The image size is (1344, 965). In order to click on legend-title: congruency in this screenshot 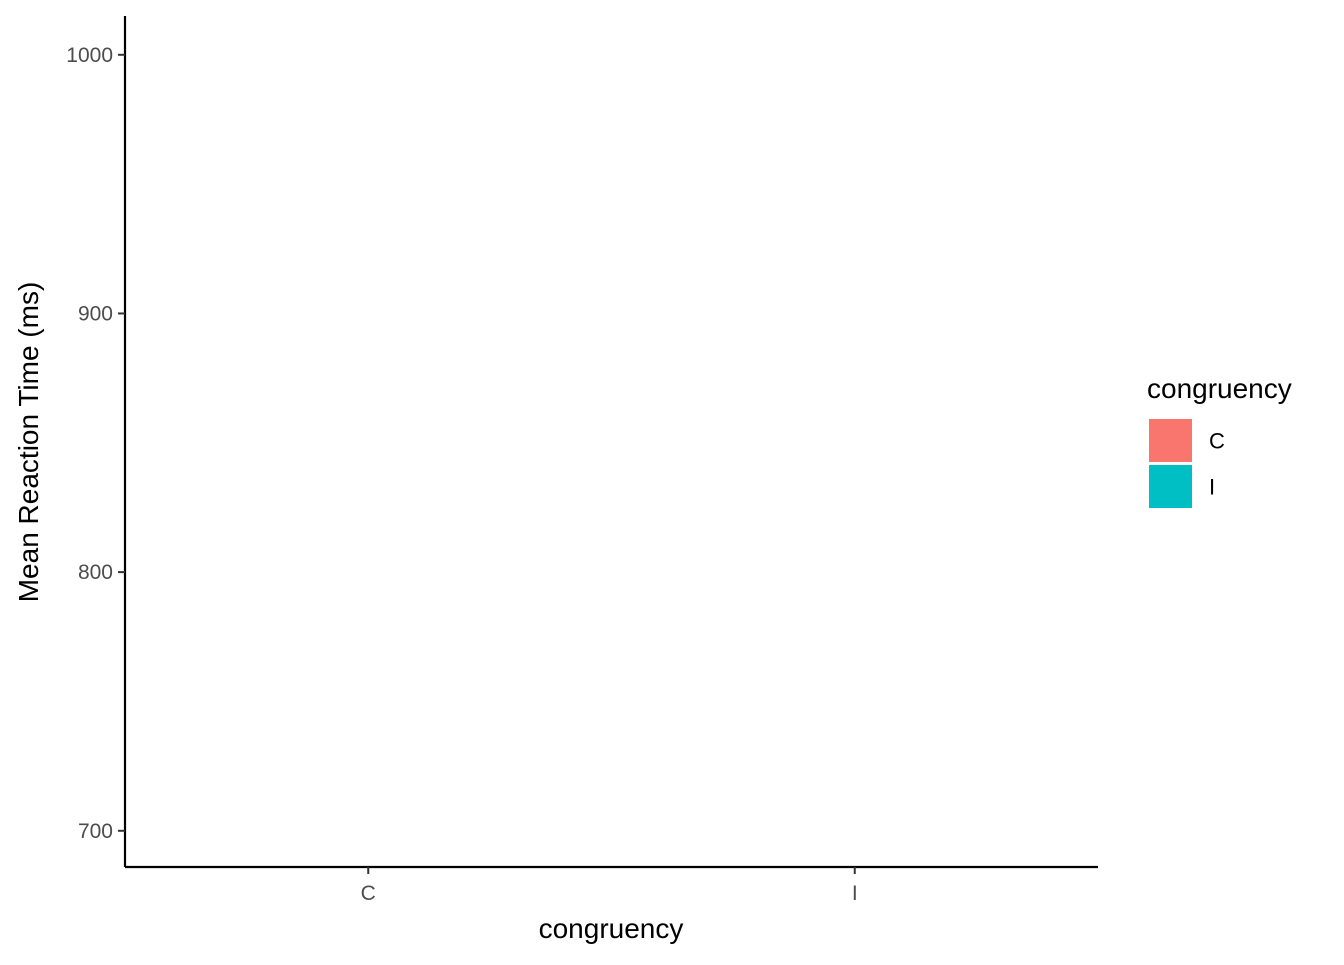, I will do `click(1219, 388)`.